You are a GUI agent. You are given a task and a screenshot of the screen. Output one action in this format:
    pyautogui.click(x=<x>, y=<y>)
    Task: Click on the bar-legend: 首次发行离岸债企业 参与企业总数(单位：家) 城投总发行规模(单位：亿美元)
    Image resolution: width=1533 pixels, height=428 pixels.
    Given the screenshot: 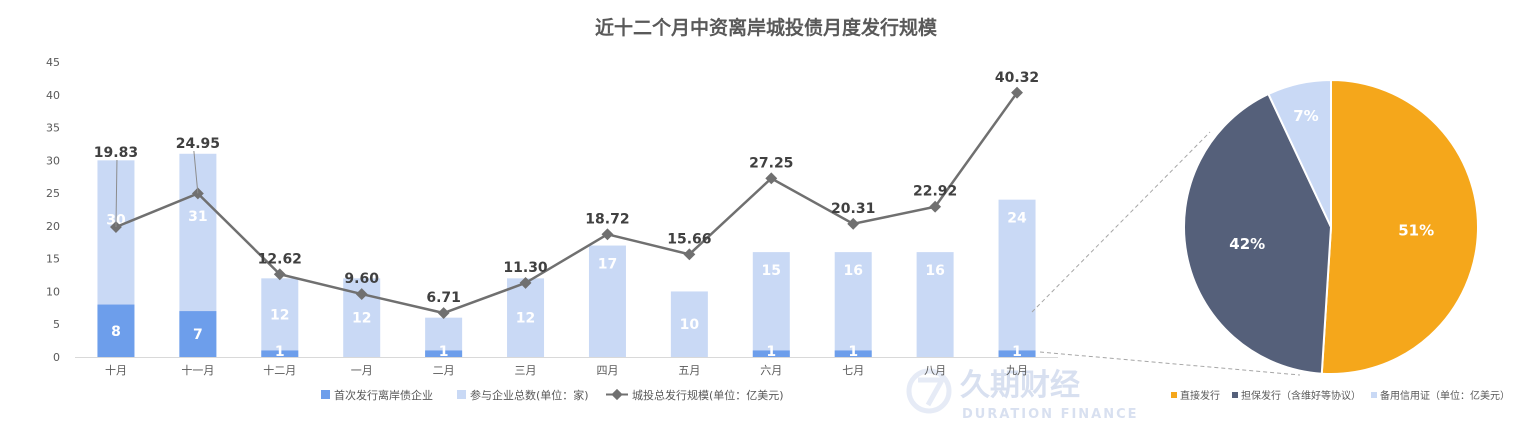 What is the action you would take?
    pyautogui.click(x=552, y=395)
    